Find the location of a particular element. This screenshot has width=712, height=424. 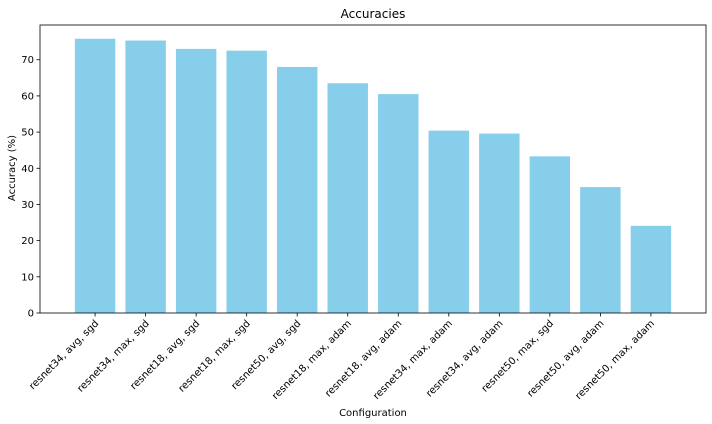

y-tick-label: 0 is located at coordinates (31, 314).